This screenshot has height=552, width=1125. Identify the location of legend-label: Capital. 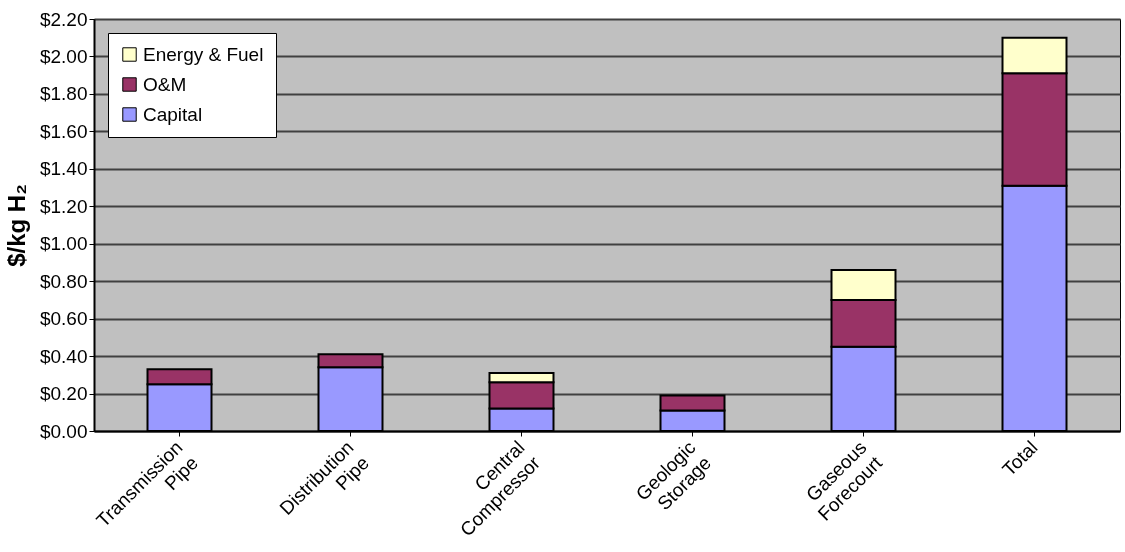
(173, 114).